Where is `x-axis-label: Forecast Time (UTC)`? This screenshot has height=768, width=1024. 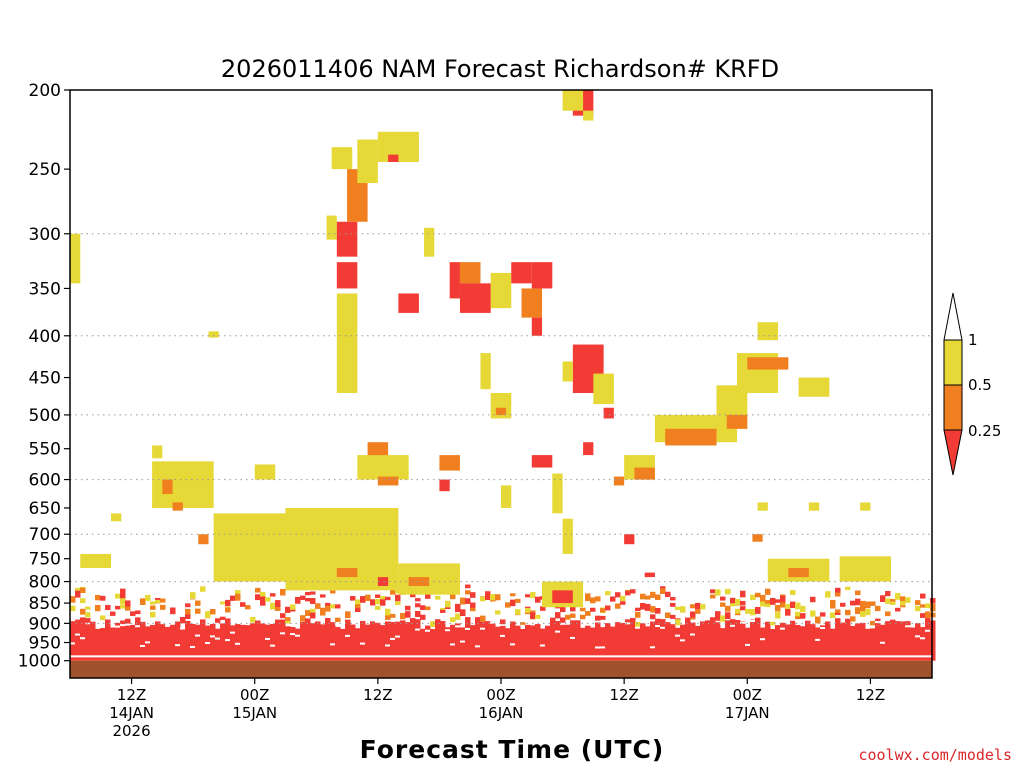 x-axis-label: Forecast Time (UTC) is located at coordinates (512, 749).